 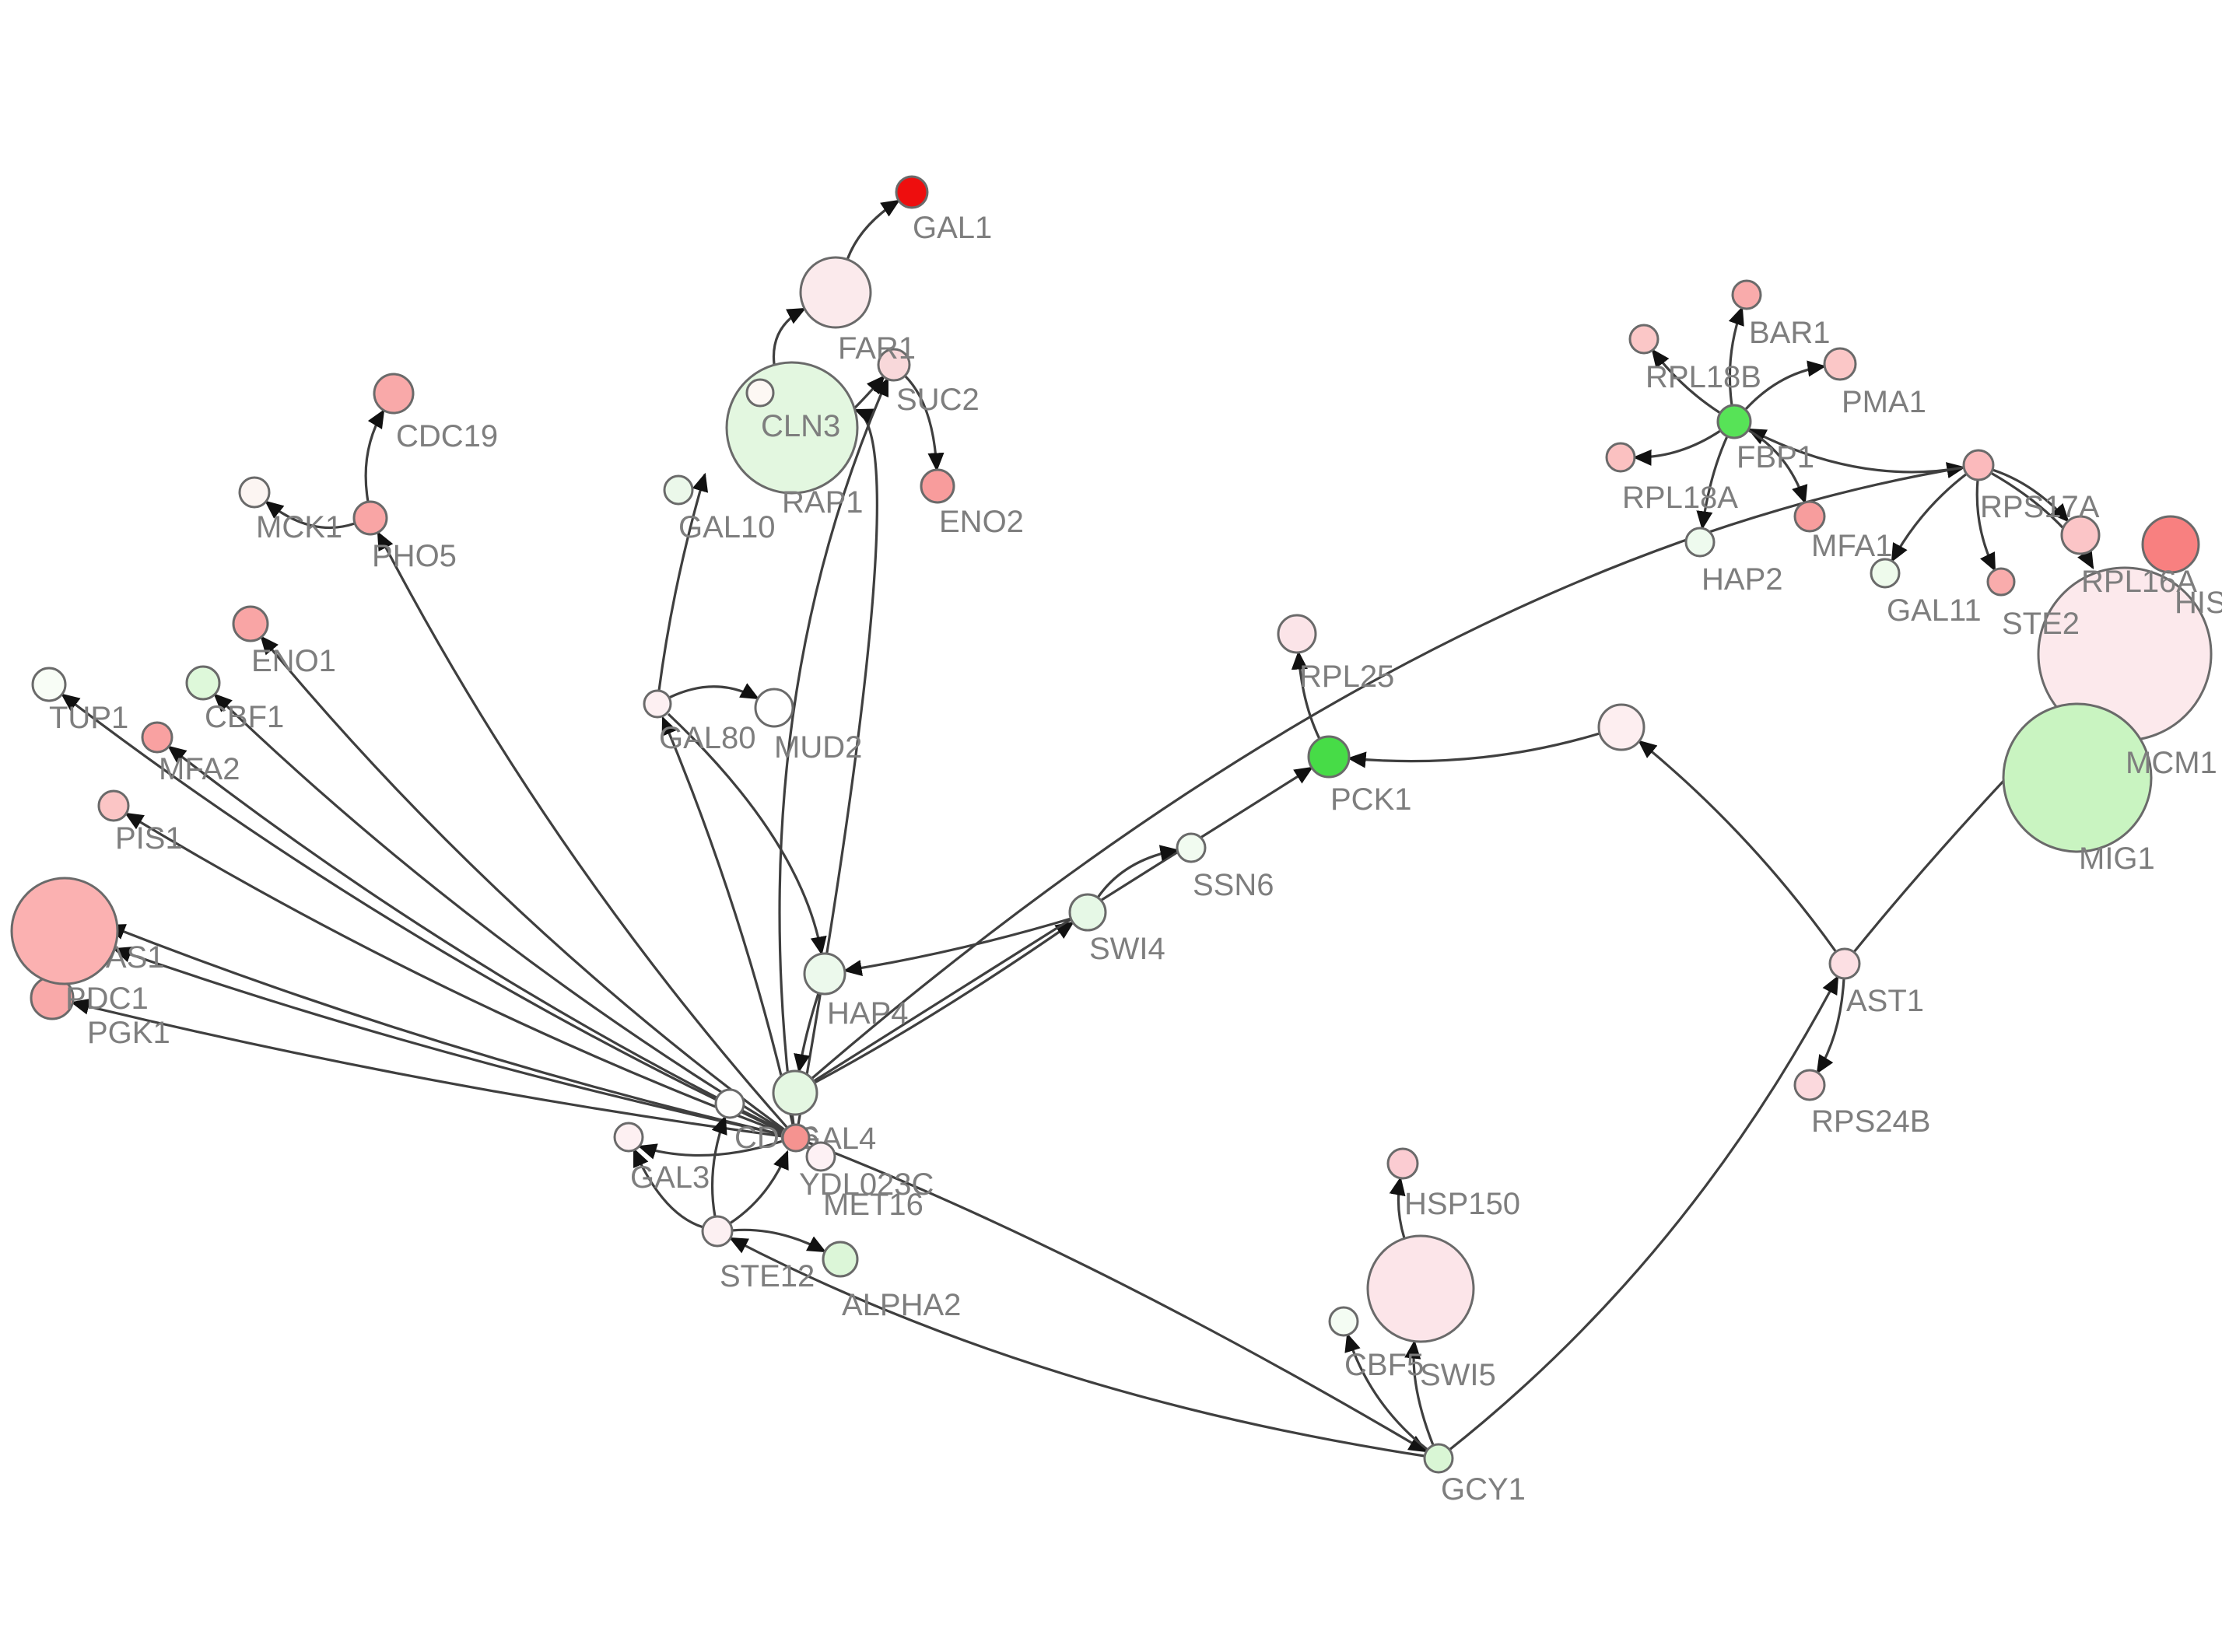 I want to click on edge-ast1-rps24b, so click(x=1830, y=1027).